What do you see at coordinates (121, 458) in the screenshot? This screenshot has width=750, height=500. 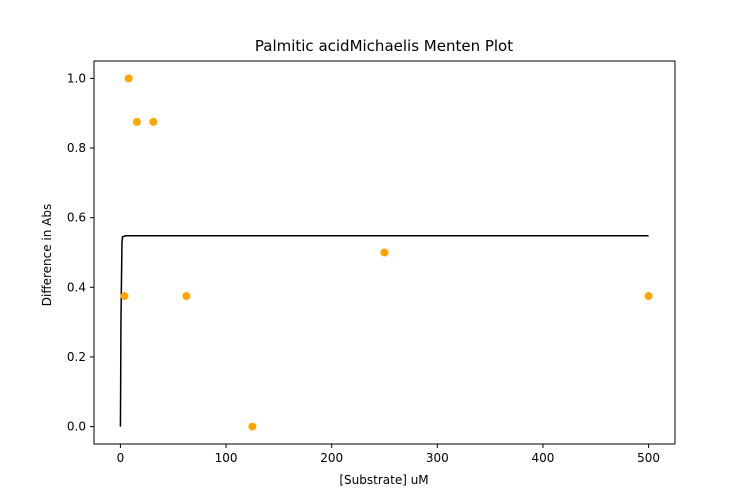 I see `x-tick-label-0: 0` at bounding box center [121, 458].